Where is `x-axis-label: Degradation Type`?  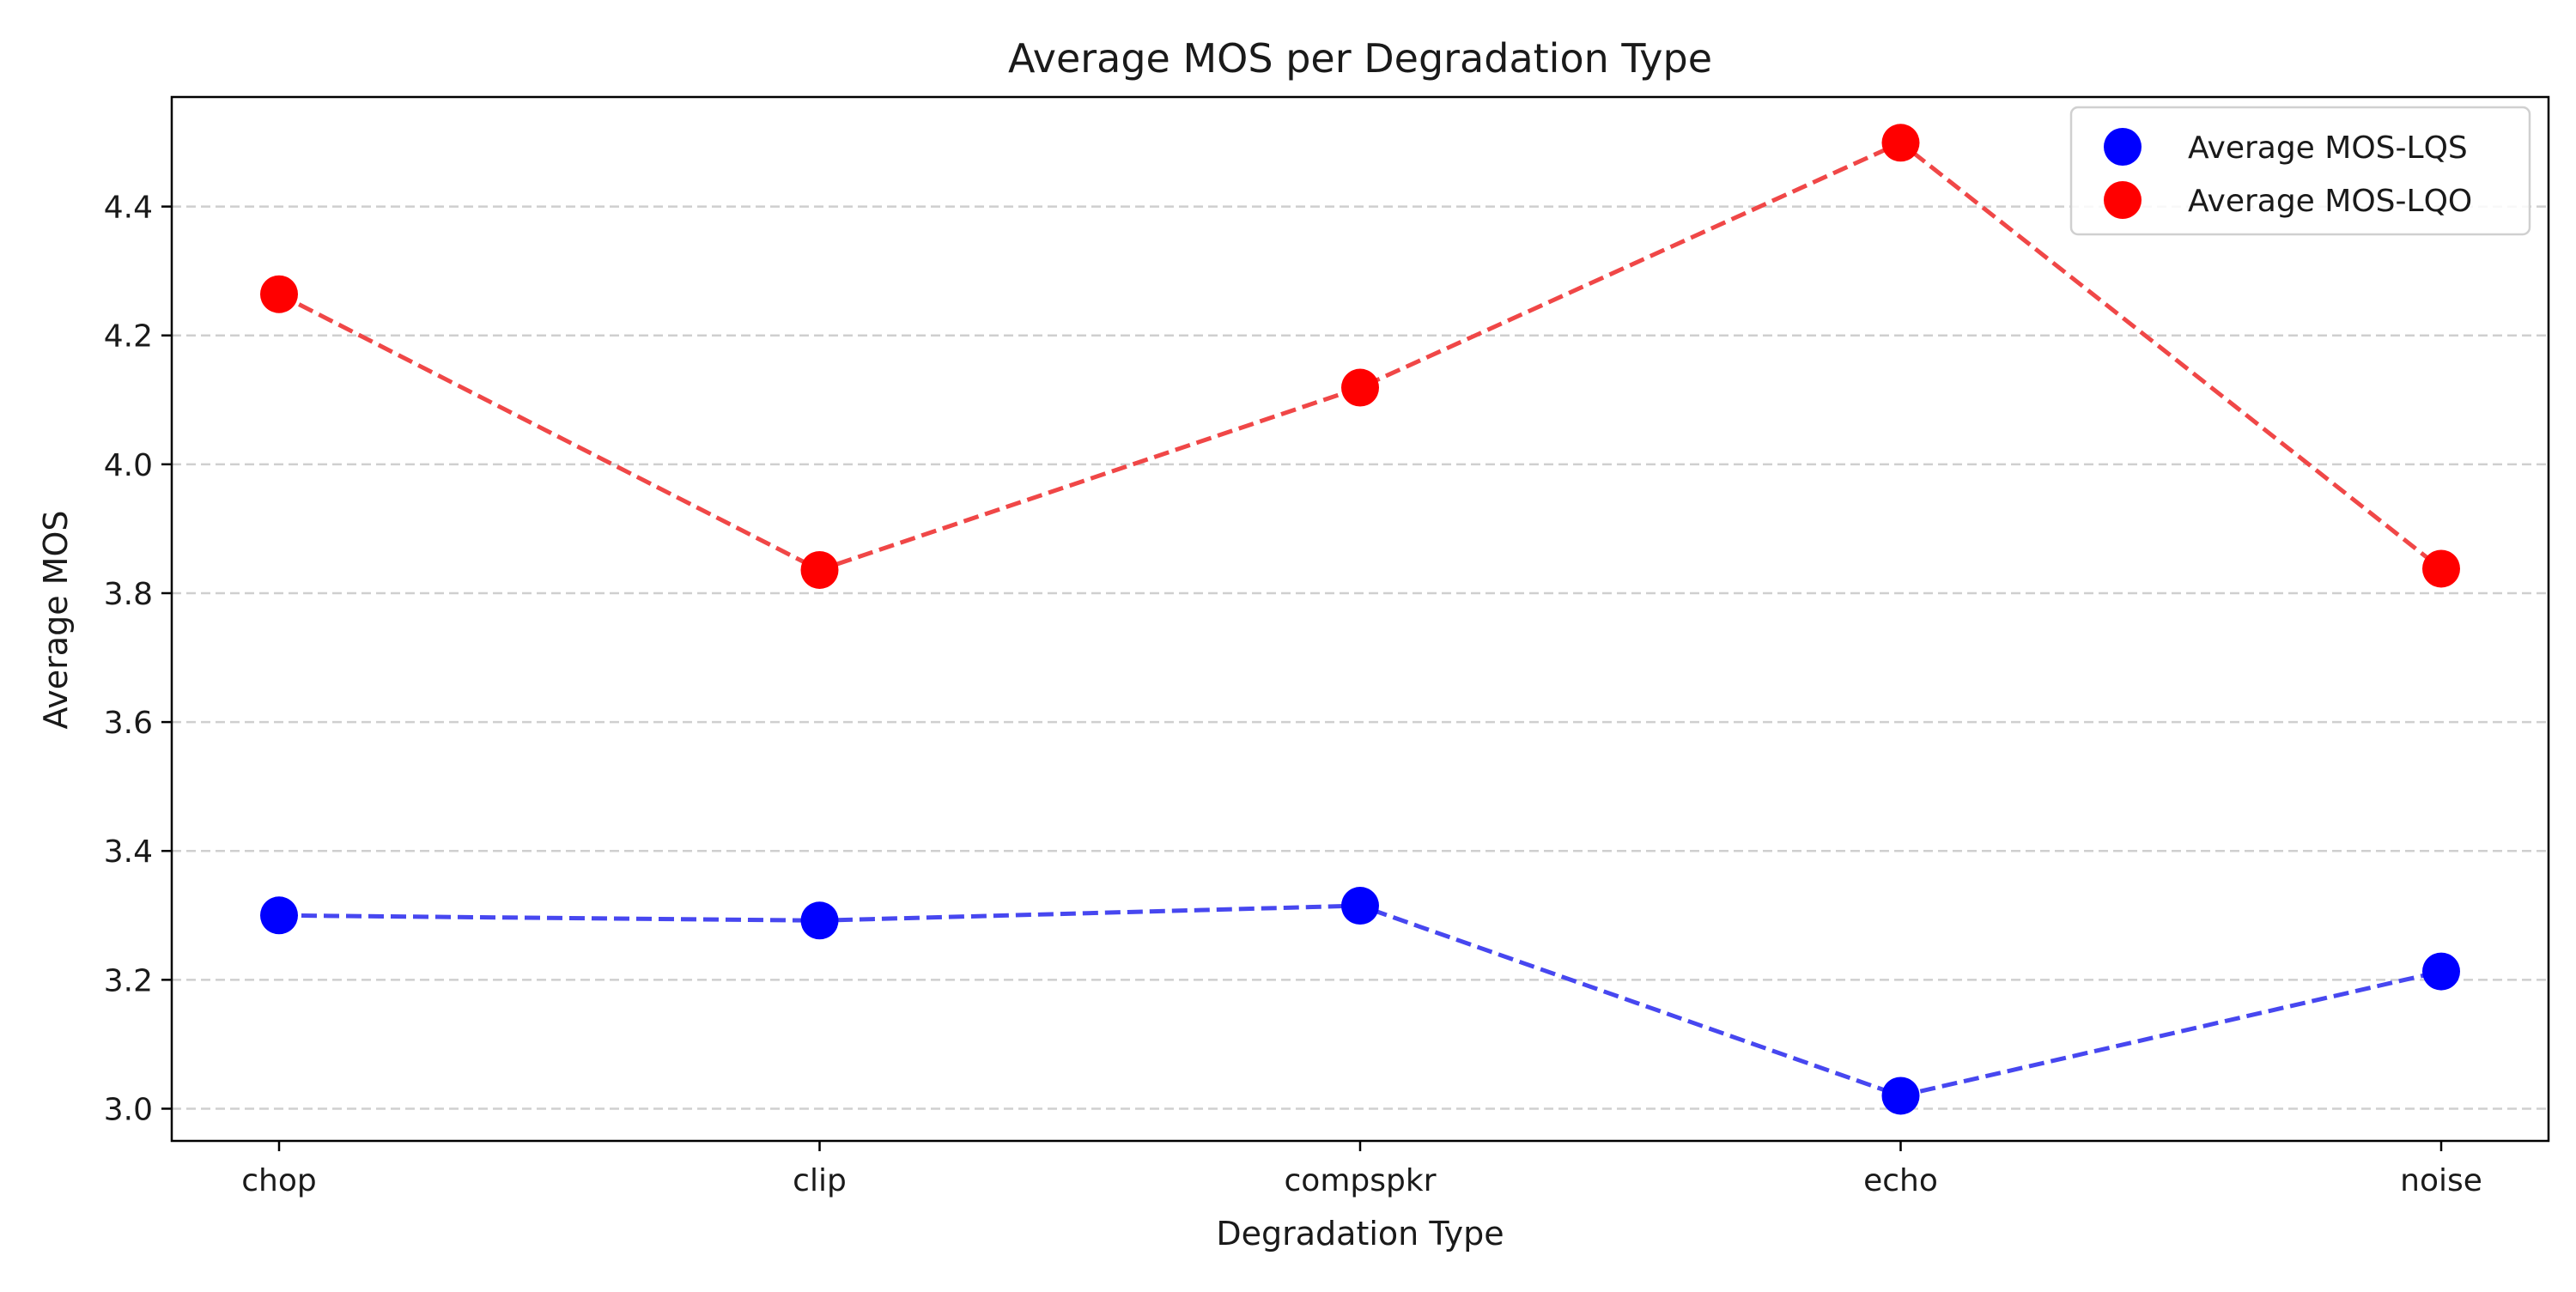 x-axis-label: Degradation Type is located at coordinates (1360, 1234).